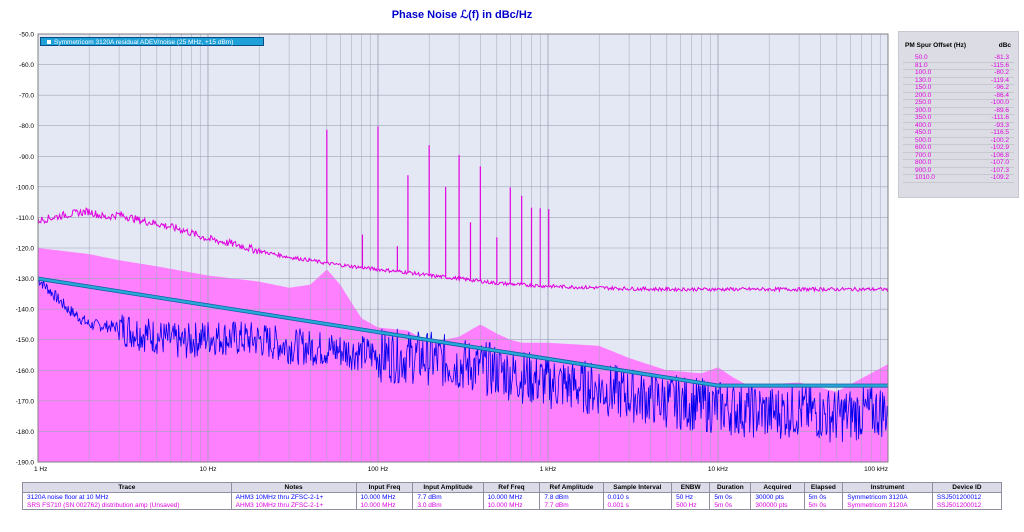  I want to click on info-col-header: Ref Amplitude, so click(571, 487).